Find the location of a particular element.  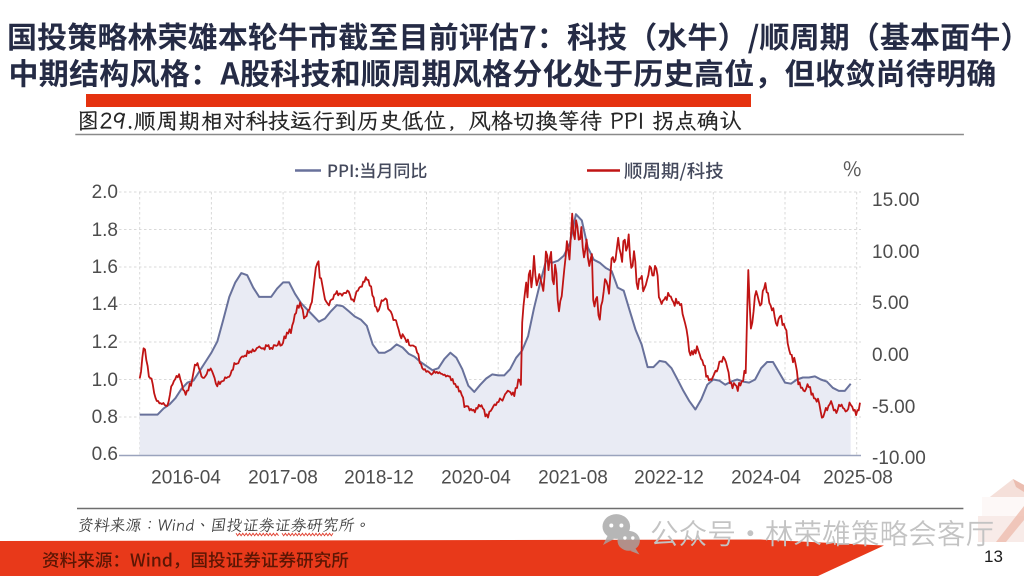

svg-text: 2025-08 is located at coordinates (858, 478).